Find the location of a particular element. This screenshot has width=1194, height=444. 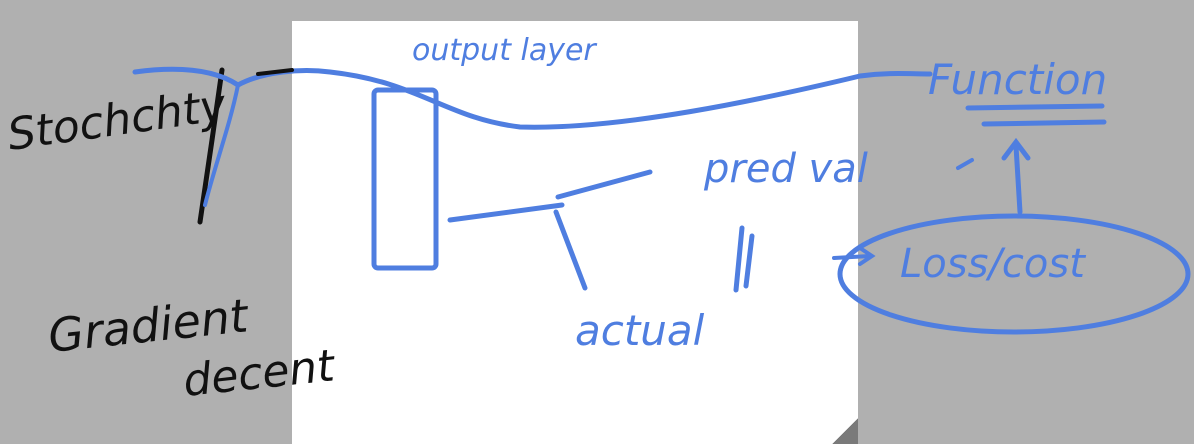

note-output-layer: output layer is located at coordinates (504, 50).